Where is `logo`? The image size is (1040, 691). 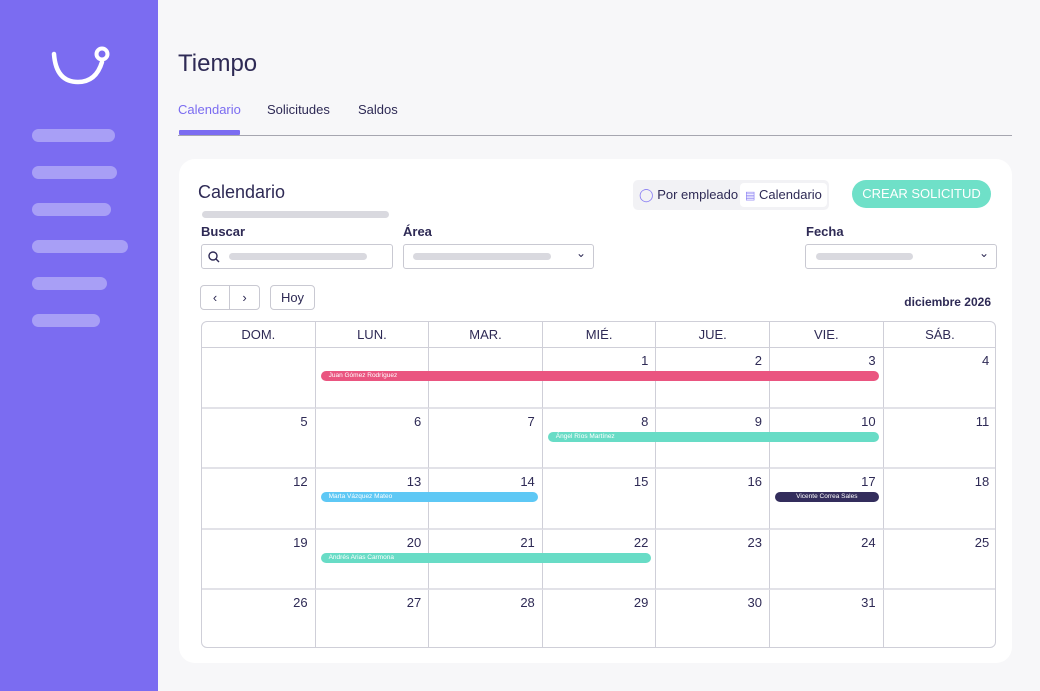
logo is located at coordinates (80, 65).